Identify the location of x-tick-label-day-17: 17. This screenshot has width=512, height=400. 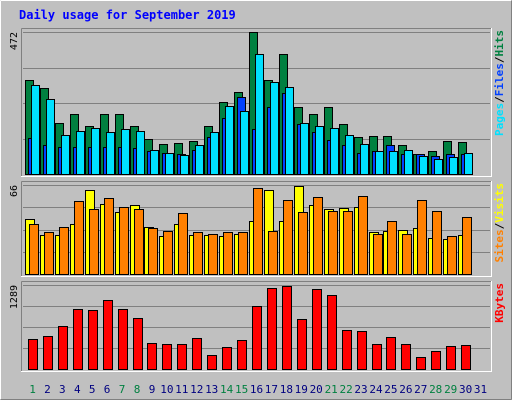
(271, 389).